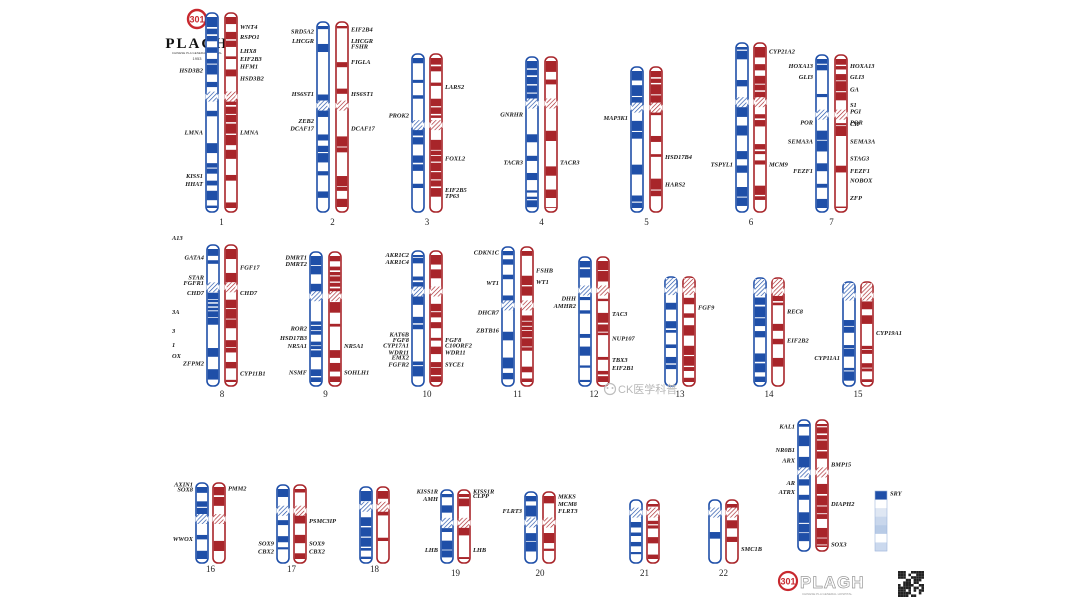 Image resolution: width=1080 pixels, height=608 pixels. What do you see at coordinates (622, 368) in the screenshot?
I see `gene-label: EIF2B1` at bounding box center [622, 368].